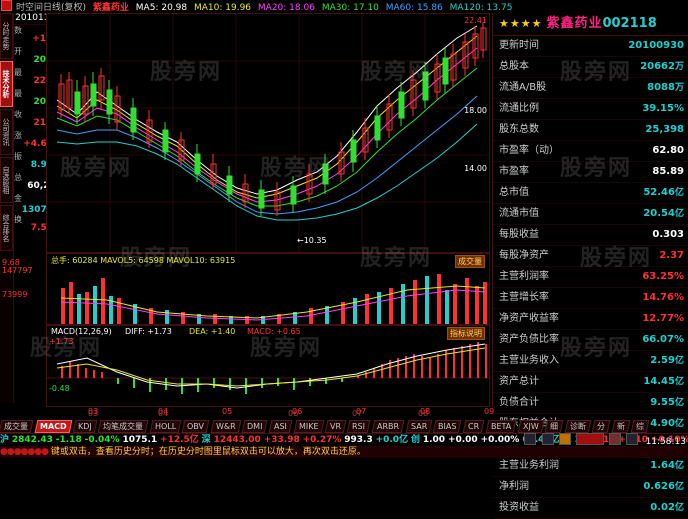 Image resolution: width=688 pixels, height=519 pixels. Describe the element at coordinates (514, 486) in the screenshot. I see `info-key-net-profit: 净利润` at that location.